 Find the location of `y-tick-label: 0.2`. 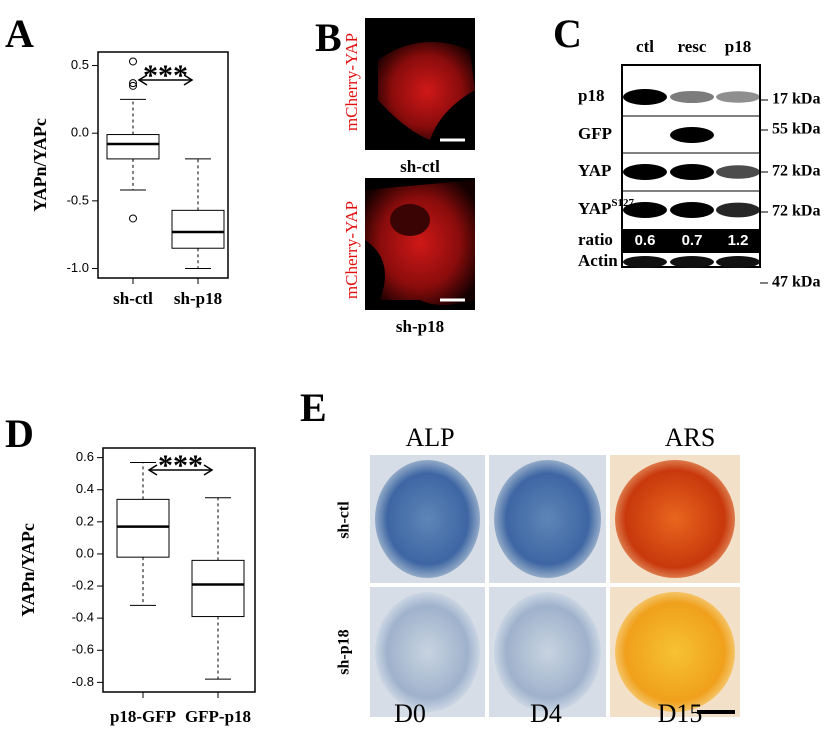

y-tick-label: 0.2 is located at coordinates (85, 520).